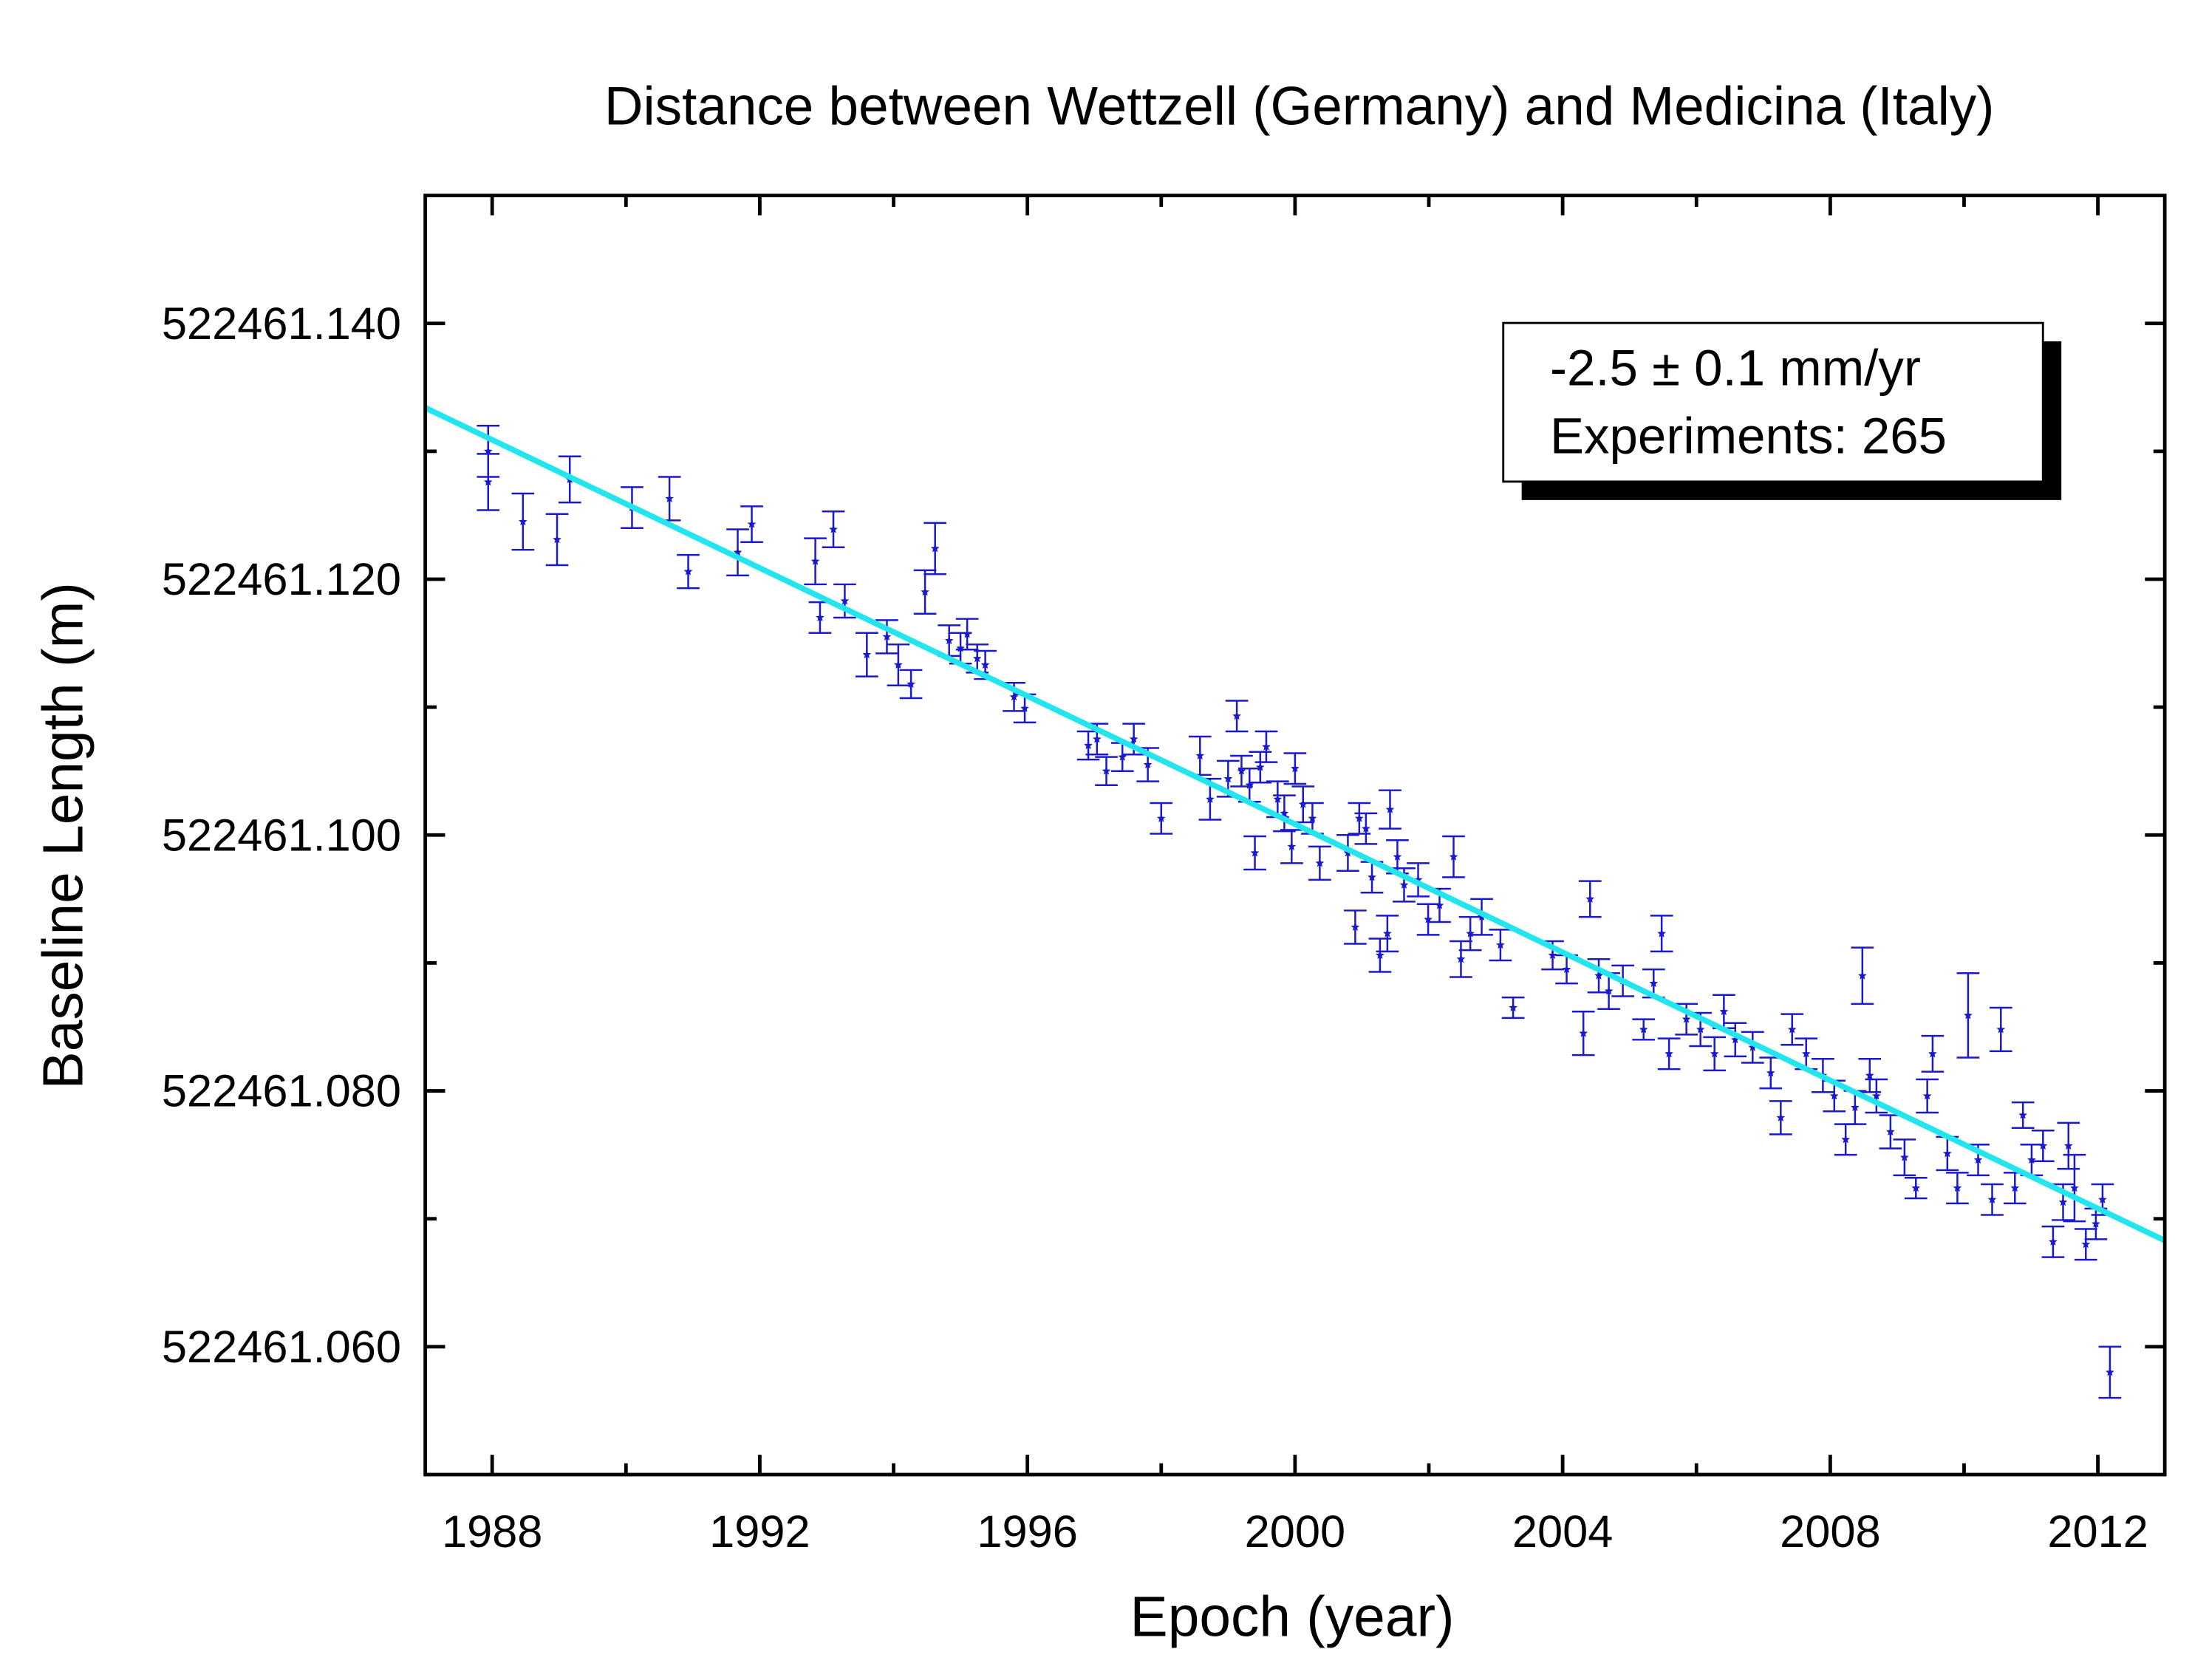  I want to click on y-tick-label: 522461.100, so click(281, 835).